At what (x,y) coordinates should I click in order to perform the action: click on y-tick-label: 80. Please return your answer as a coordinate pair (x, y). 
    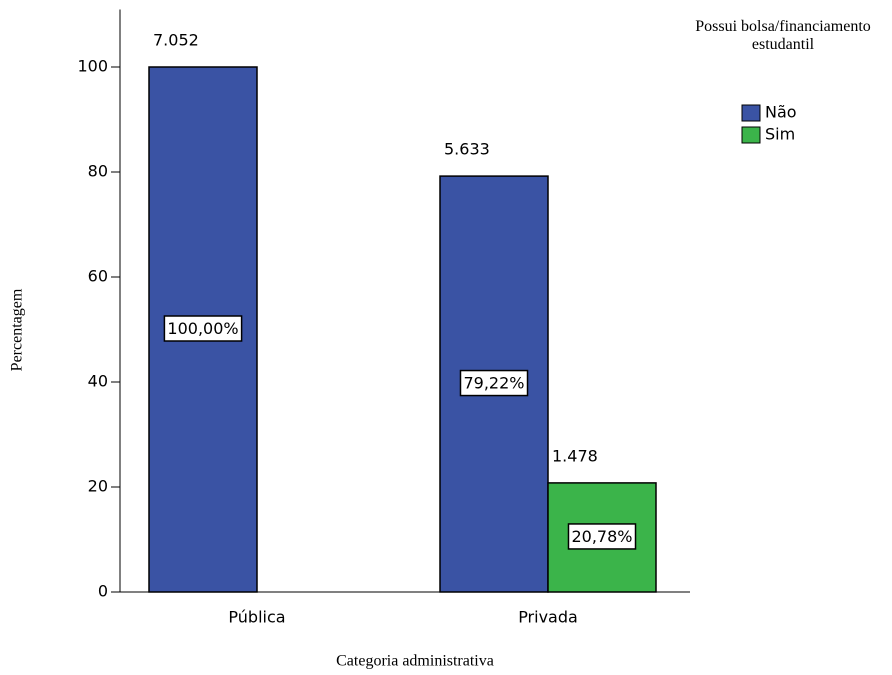
    Looking at the image, I should click on (98, 171).